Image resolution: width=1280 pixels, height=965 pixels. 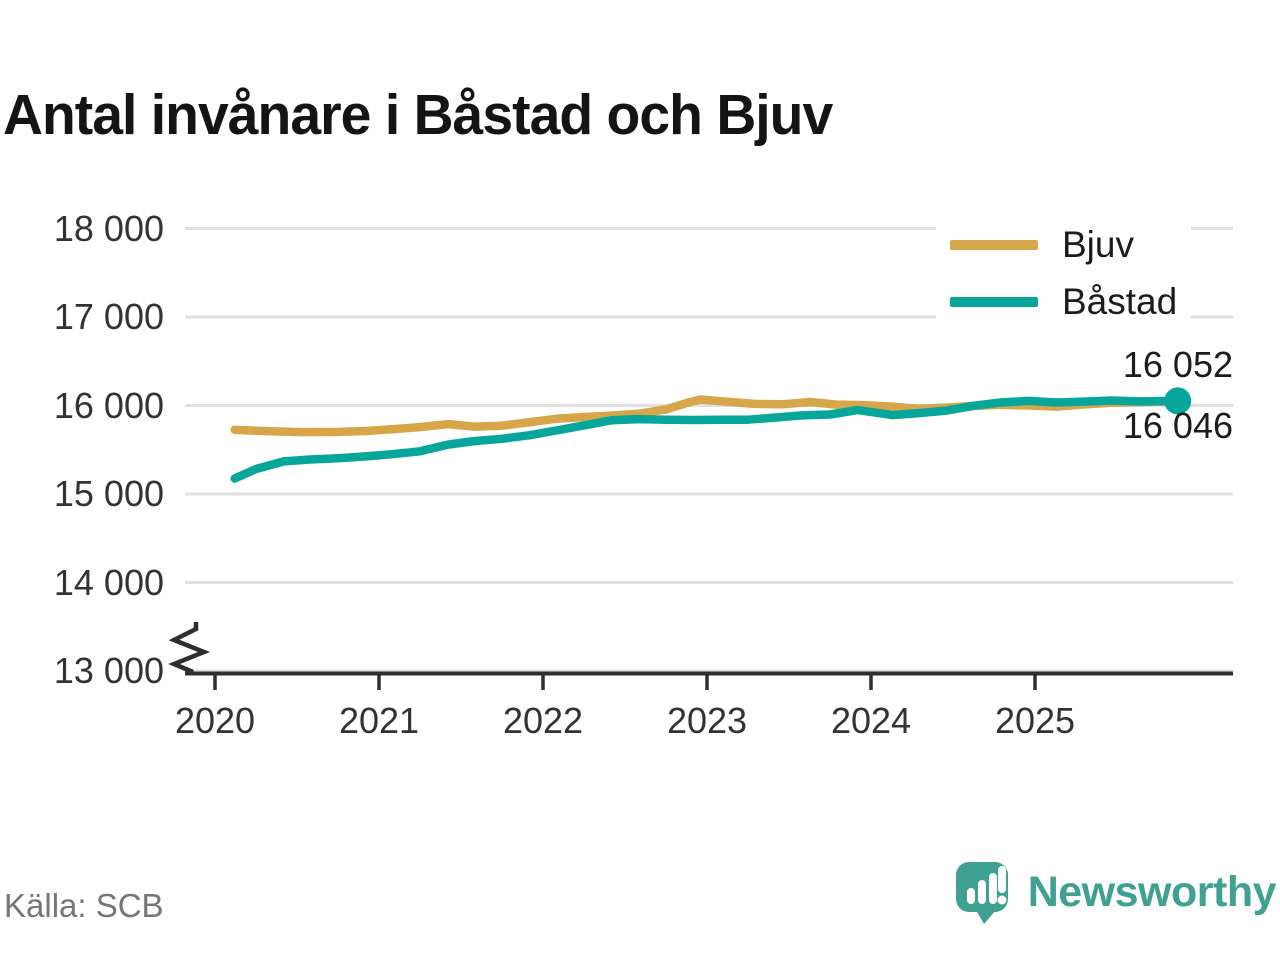 What do you see at coordinates (379, 720) in the screenshot?
I see `x-axis-tick-label: 2021` at bounding box center [379, 720].